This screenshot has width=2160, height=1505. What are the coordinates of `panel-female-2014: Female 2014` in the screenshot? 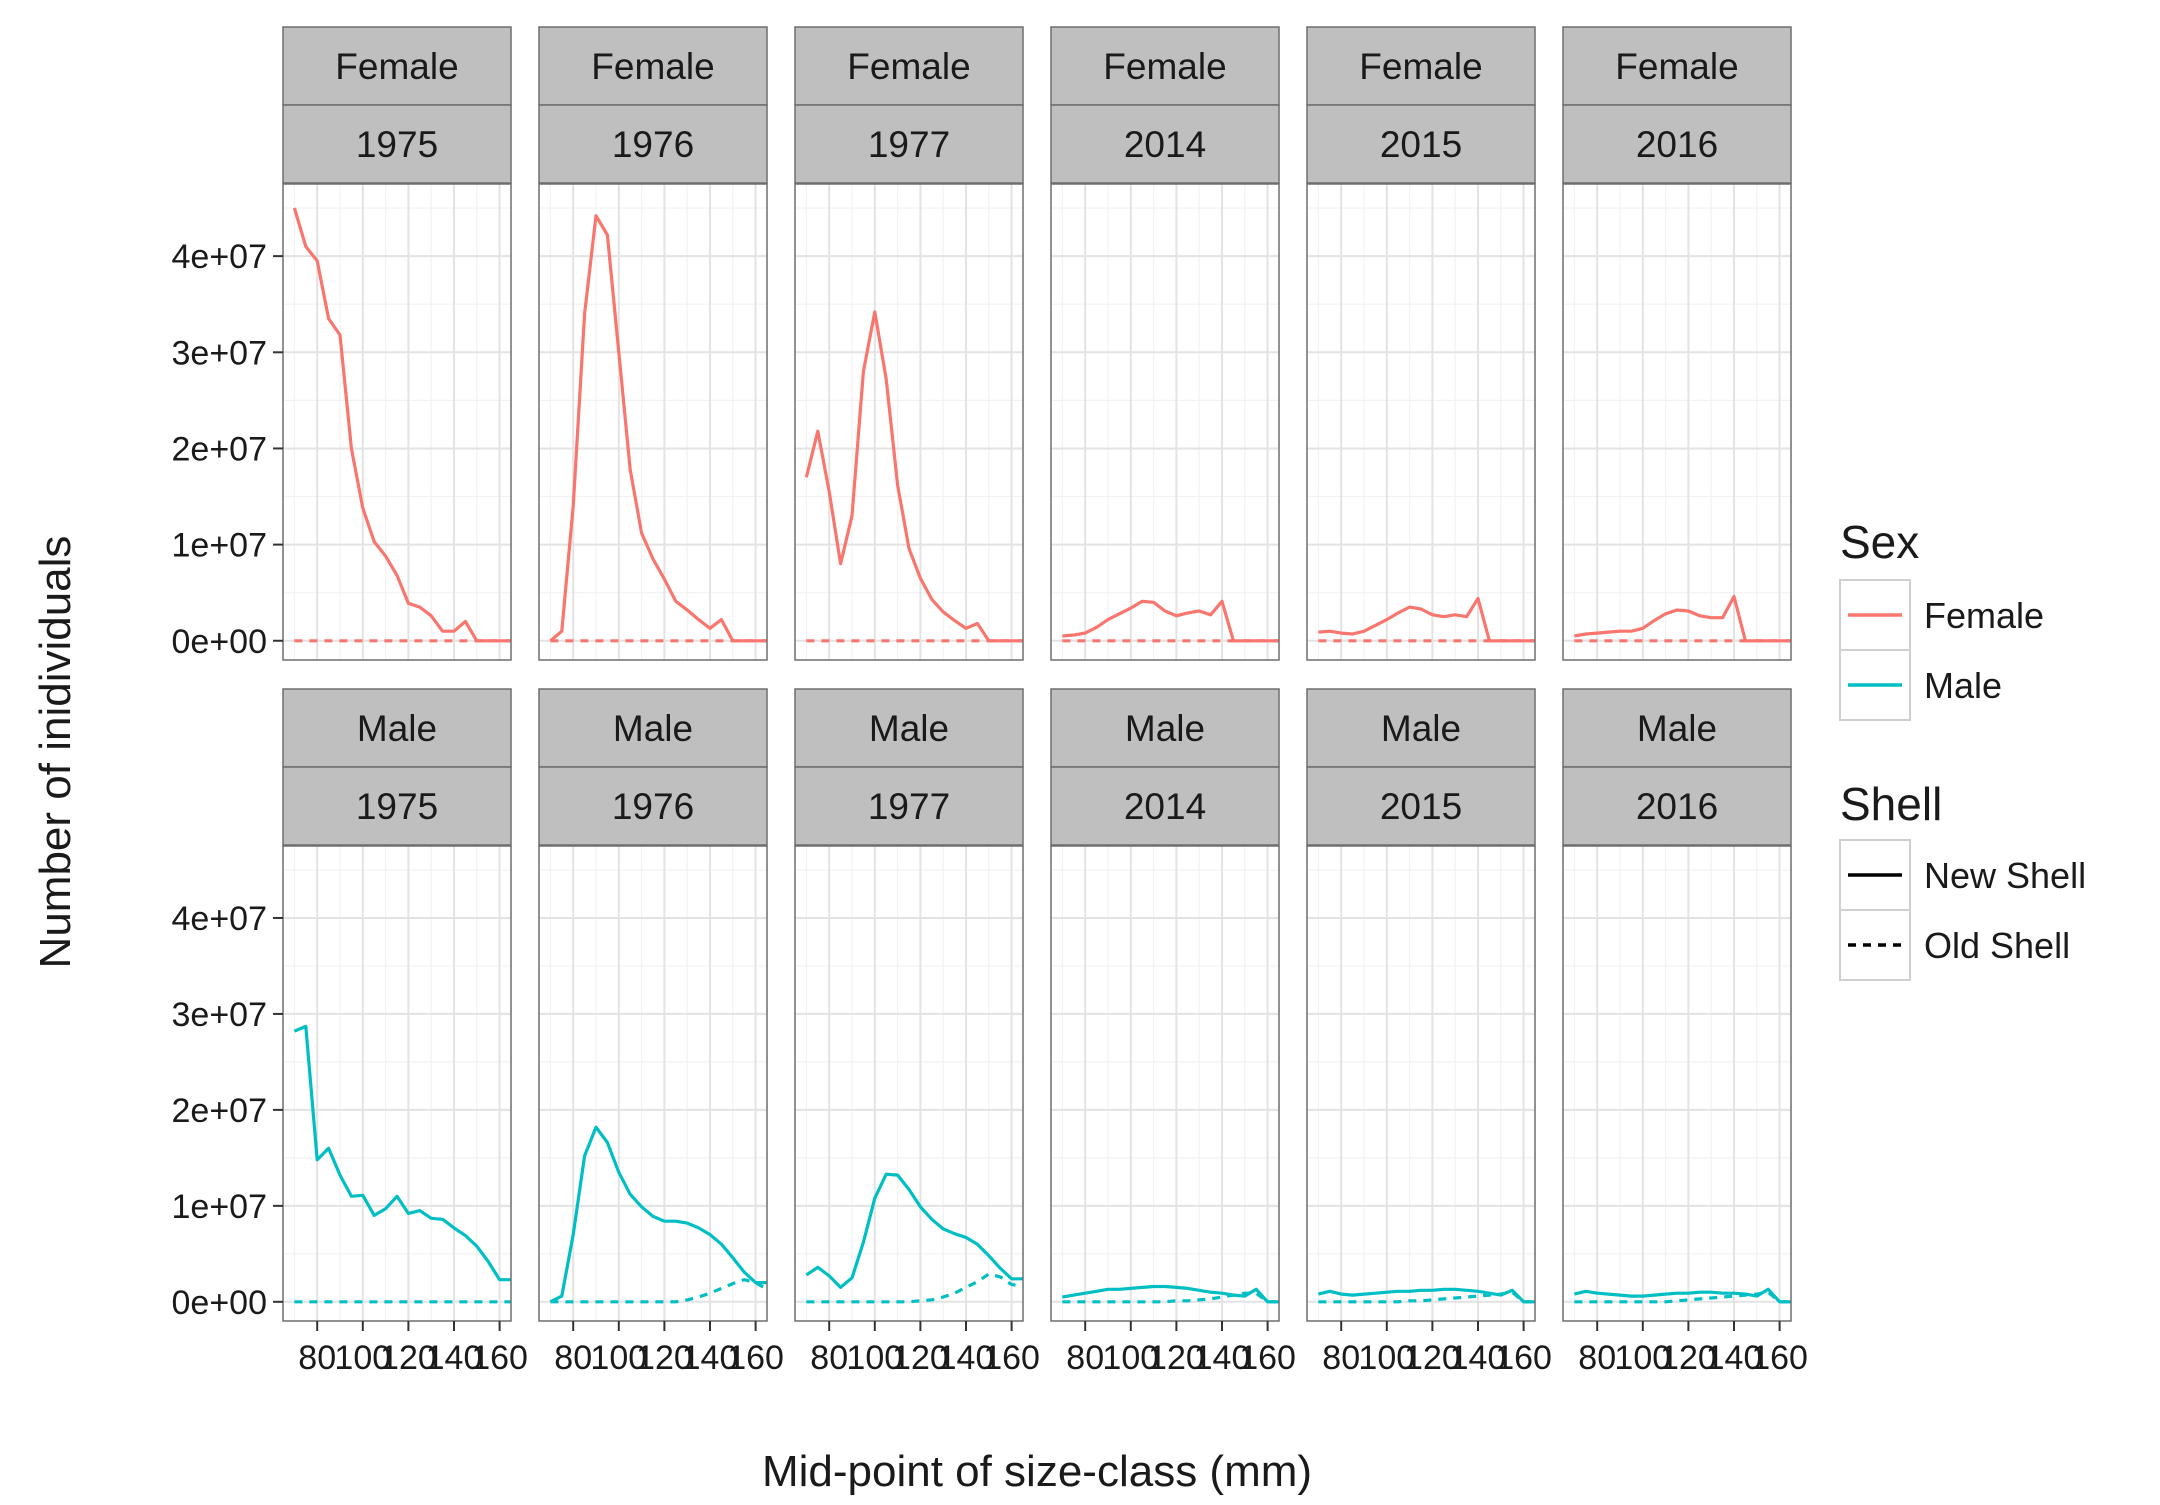 It's located at (1165, 343).